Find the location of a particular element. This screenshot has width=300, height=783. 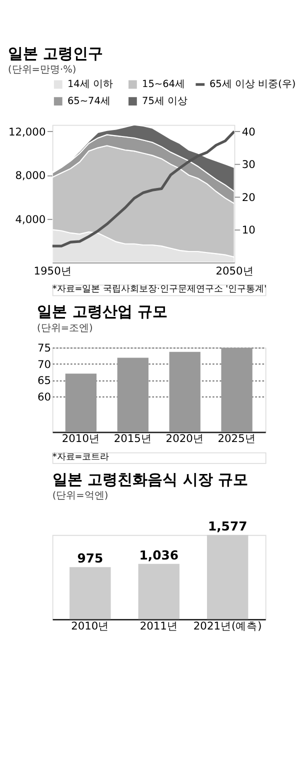

y-tick-label: 70 is located at coordinates (44, 364).